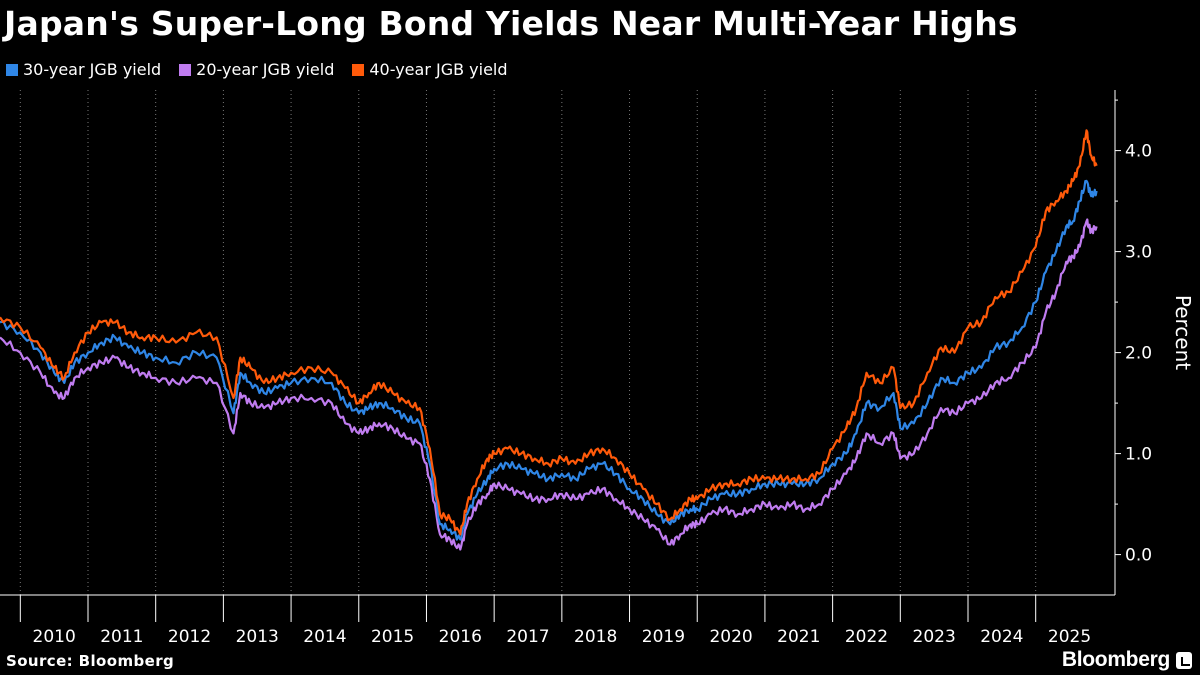  What do you see at coordinates (595, 637) in the screenshot?
I see `x-tick-label-2018: 2018` at bounding box center [595, 637].